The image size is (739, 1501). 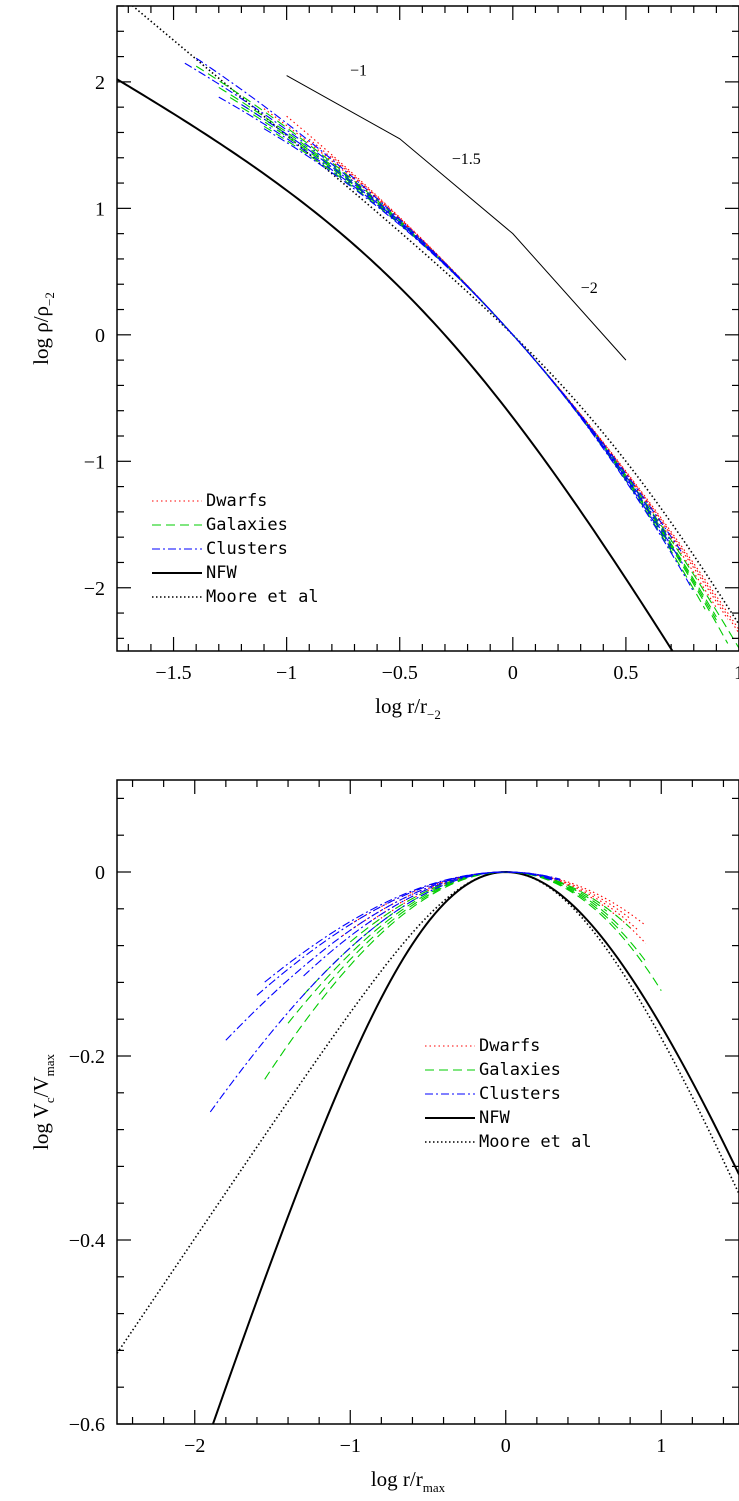 I want to click on x-axis-title: log r/r−2, so click(x=408, y=708).